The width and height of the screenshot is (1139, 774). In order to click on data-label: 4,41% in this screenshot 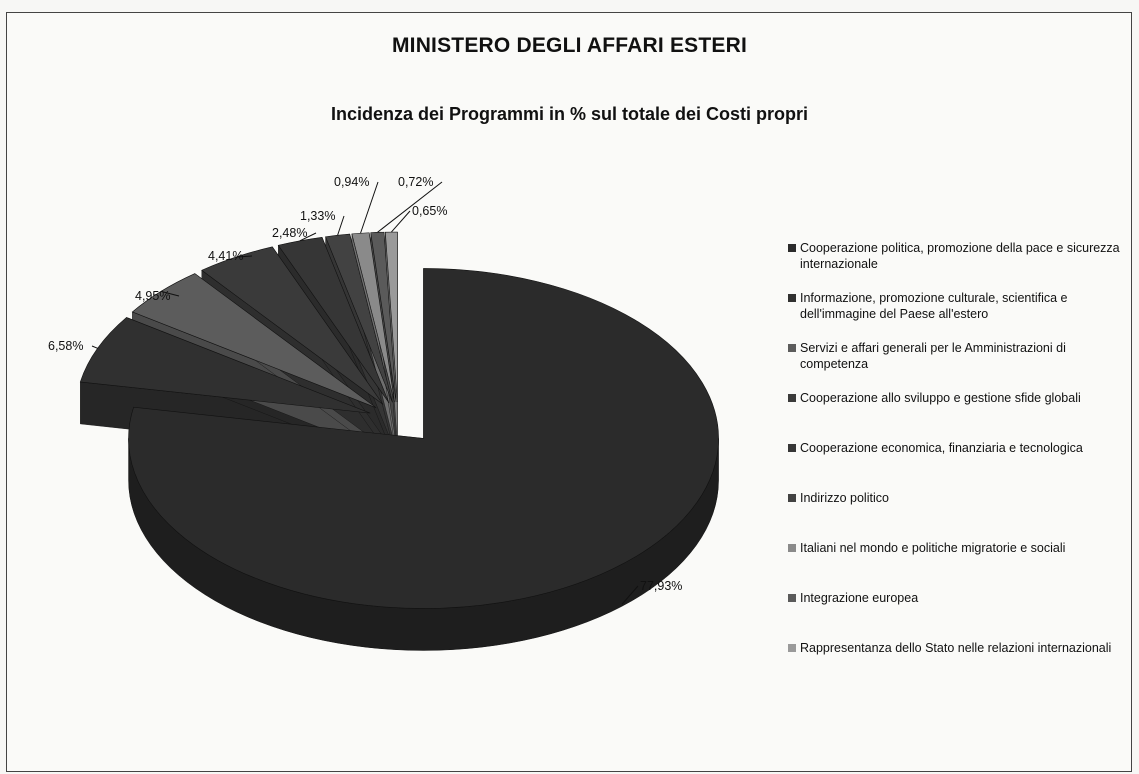, I will do `click(225, 256)`.